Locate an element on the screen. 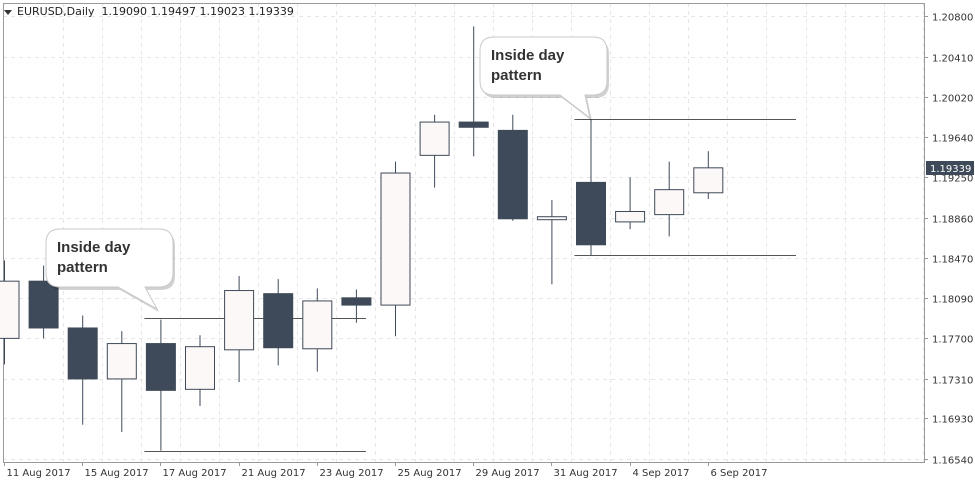 This screenshot has width=975, height=488. y-tick-label: 1.19250 is located at coordinates (952, 179).